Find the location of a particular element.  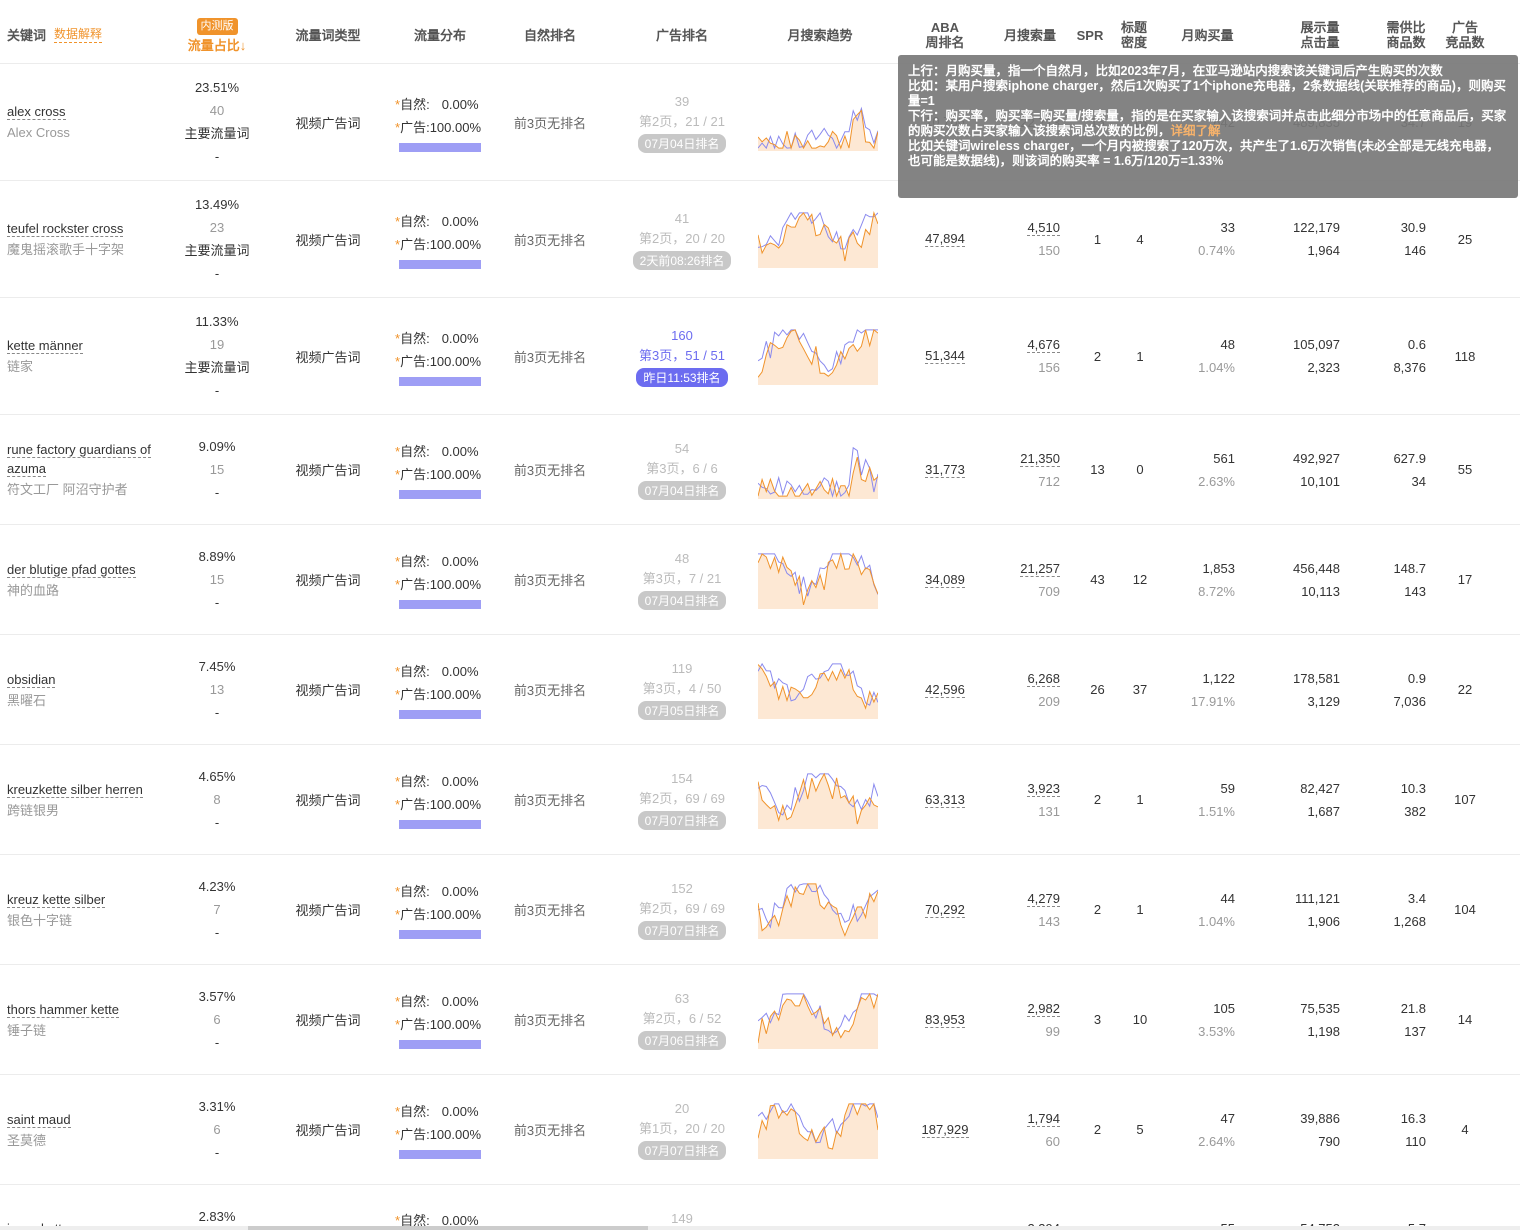

ad-competitor-count: 22 is located at coordinates (1465, 689).